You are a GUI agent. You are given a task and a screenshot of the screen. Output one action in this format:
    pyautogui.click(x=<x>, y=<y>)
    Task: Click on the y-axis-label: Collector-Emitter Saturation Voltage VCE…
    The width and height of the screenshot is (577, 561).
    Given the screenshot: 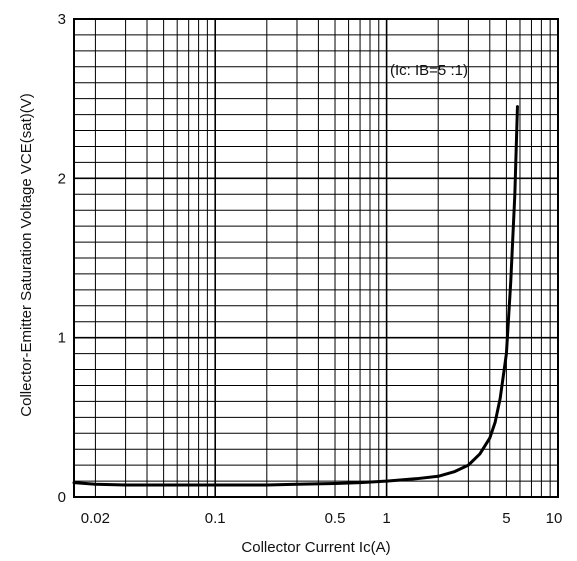 What is the action you would take?
    pyautogui.click(x=26, y=254)
    